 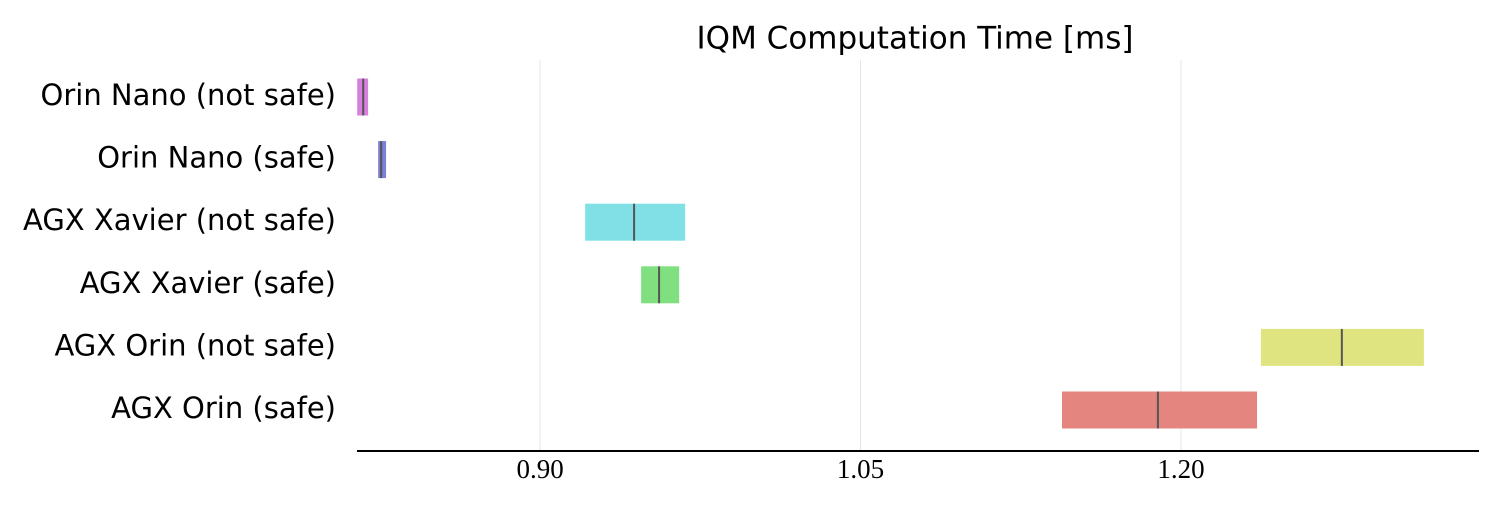 I want to click on y-tick-label: AGX Xavier (safe), so click(x=208, y=283).